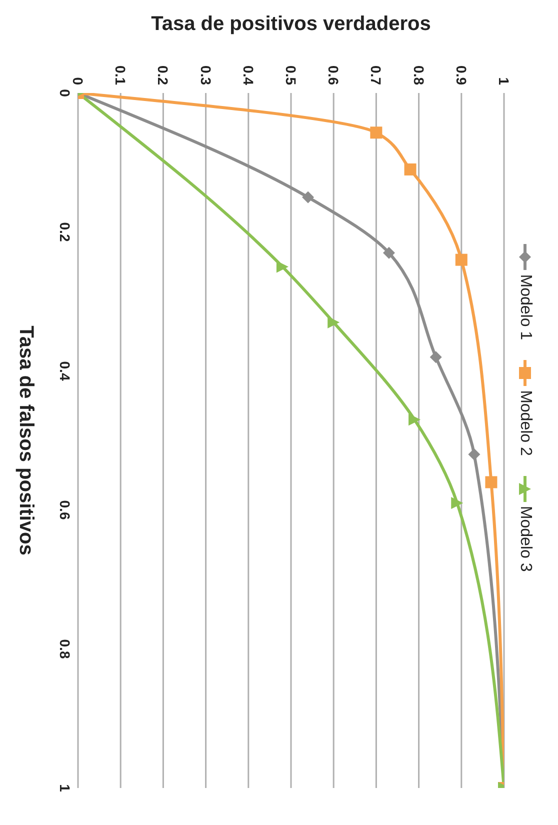 Image resolution: width=558 pixels, height=825 pixels. I want to click on x-tick-label: 0.7, so click(376, 76).